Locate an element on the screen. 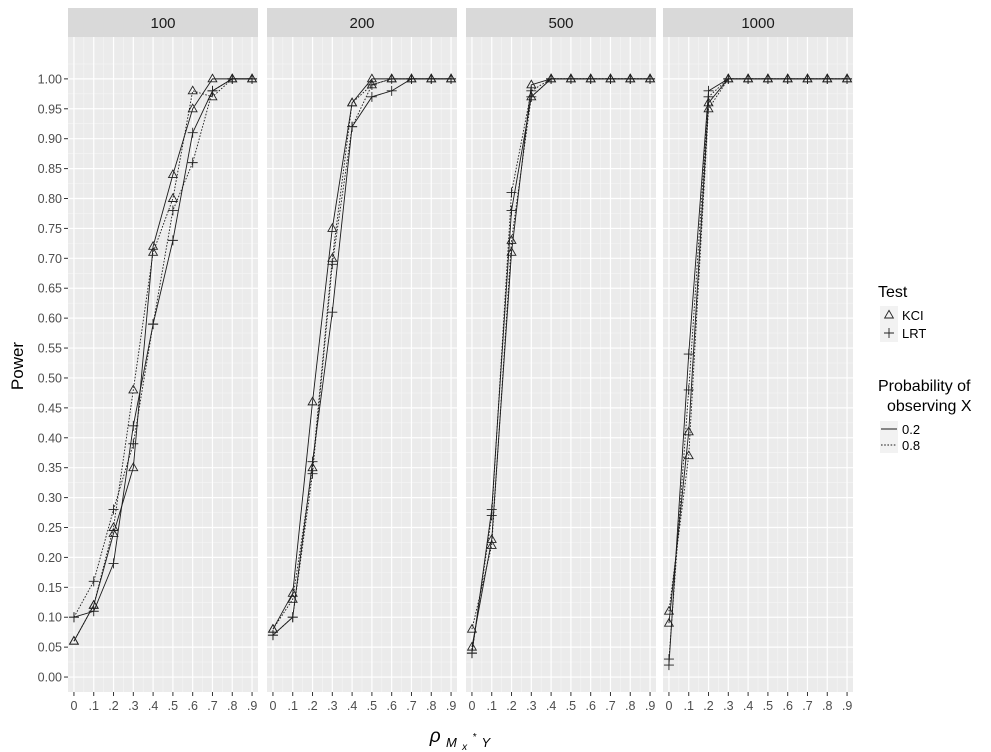 This screenshot has width=991, height=752. x-axis-label-tail: Y is located at coordinates (487, 742).